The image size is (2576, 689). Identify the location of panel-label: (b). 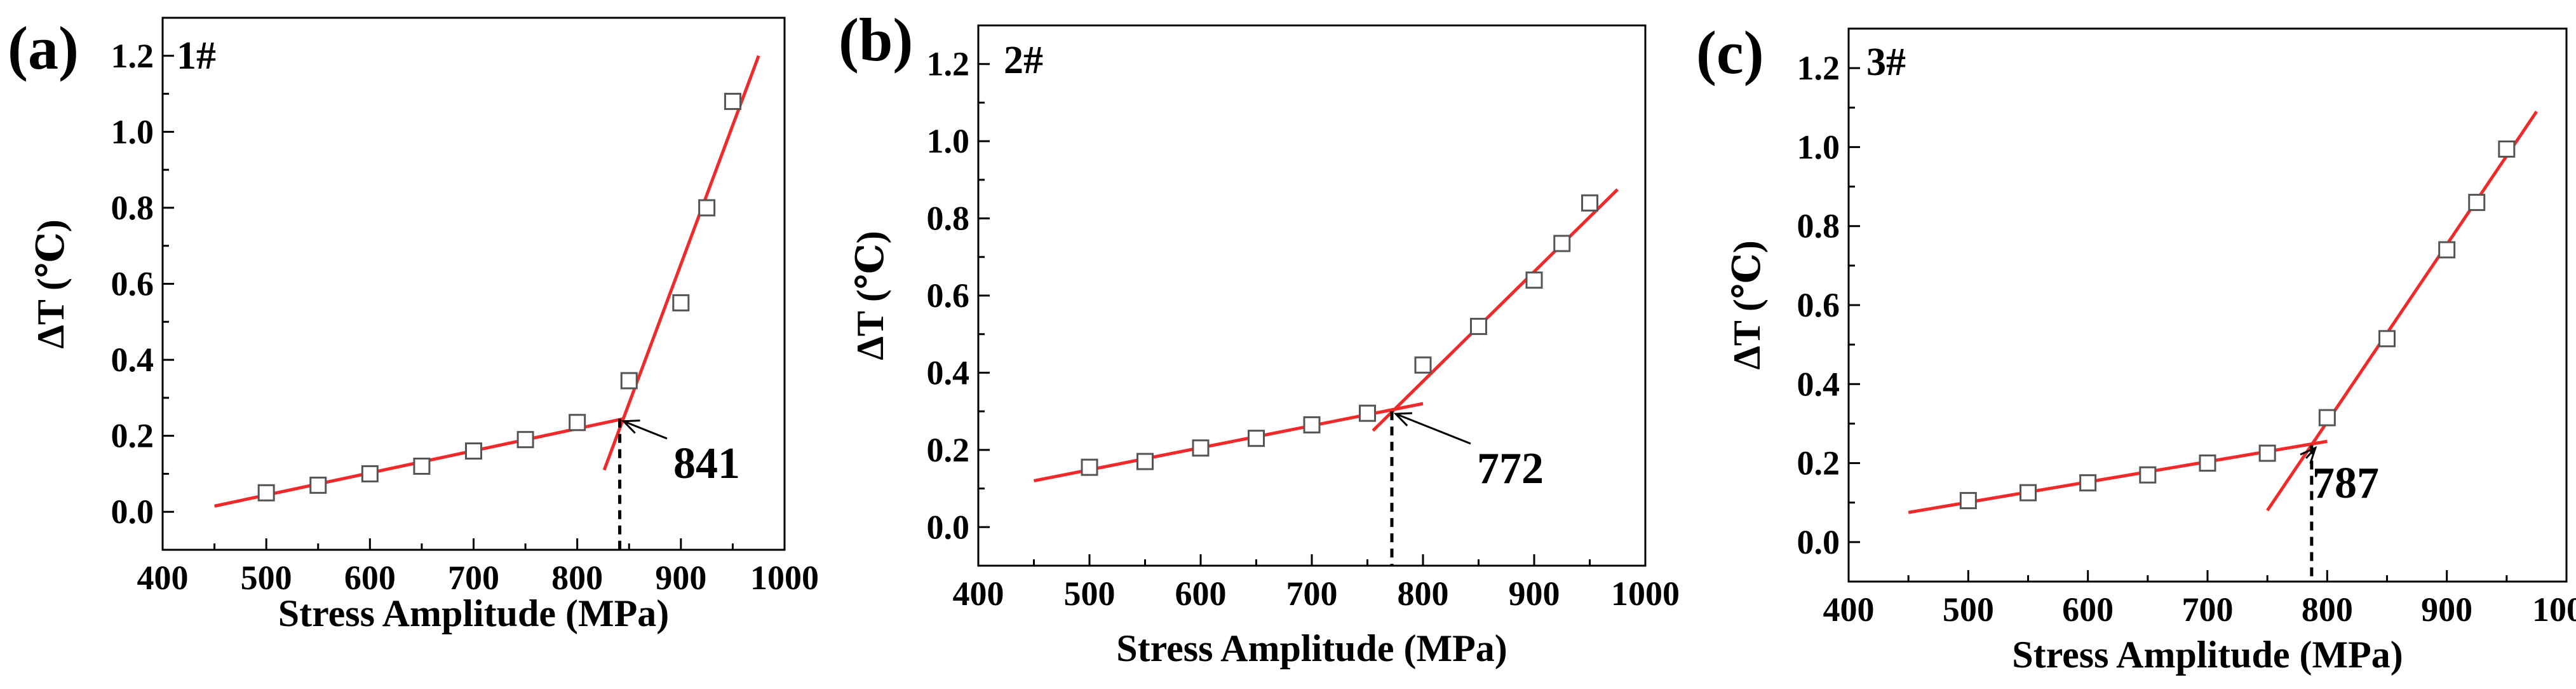
(876, 40).